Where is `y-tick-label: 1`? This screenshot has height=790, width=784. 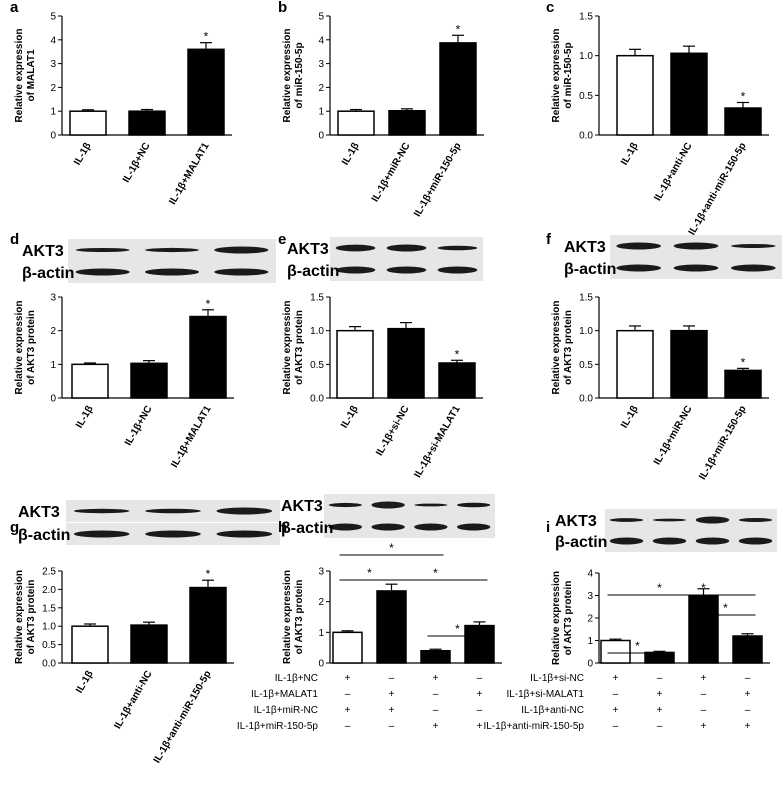 y-tick-label: 1 is located at coordinates (321, 112).